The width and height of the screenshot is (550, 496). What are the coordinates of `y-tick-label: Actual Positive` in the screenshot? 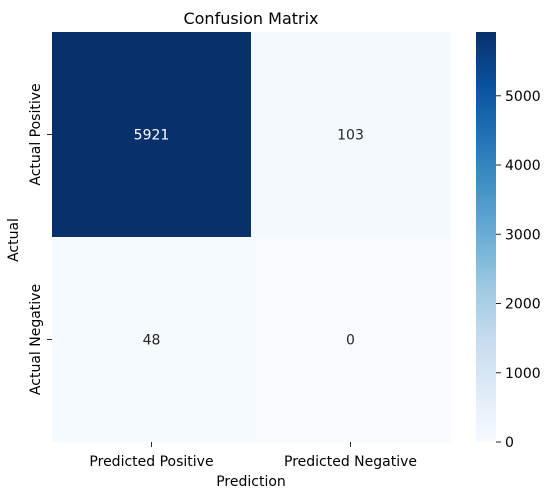 It's located at (36, 134).